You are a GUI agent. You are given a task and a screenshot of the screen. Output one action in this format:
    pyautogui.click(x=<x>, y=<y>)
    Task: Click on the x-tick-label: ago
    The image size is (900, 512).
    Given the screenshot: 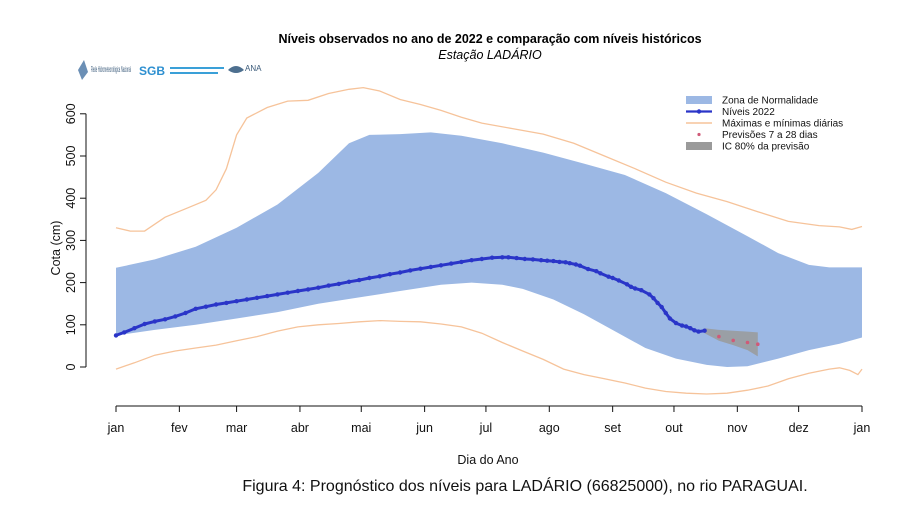 What is the action you would take?
    pyautogui.click(x=549, y=428)
    